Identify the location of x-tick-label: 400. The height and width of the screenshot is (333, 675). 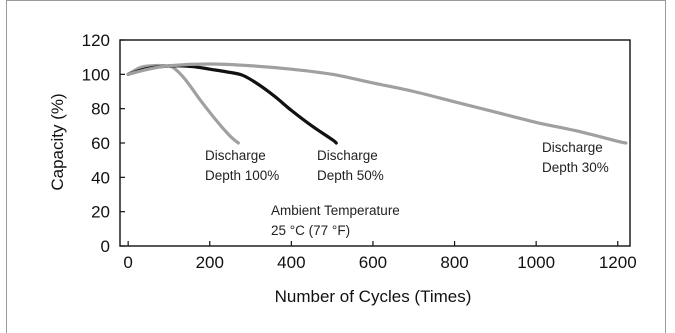
(291, 262).